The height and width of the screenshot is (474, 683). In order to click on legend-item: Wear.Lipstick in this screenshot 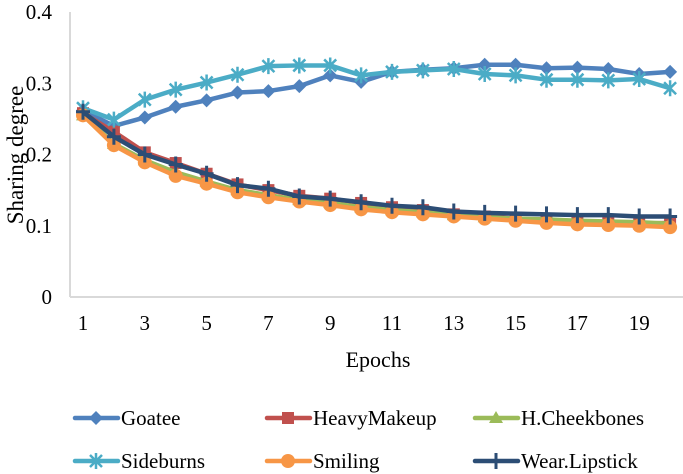, I will do `click(555, 461)`.